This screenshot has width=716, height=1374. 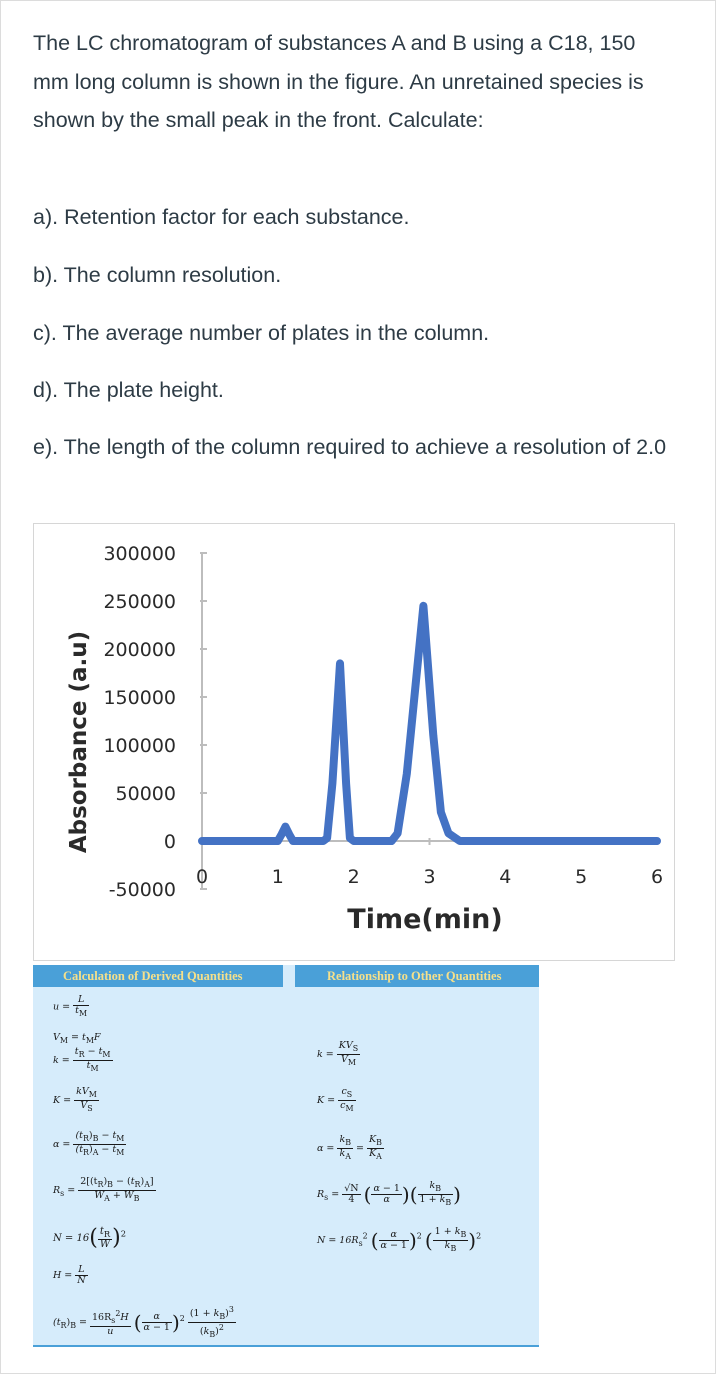 I want to click on formula-k-num: t, so click(x=76, y=1051).